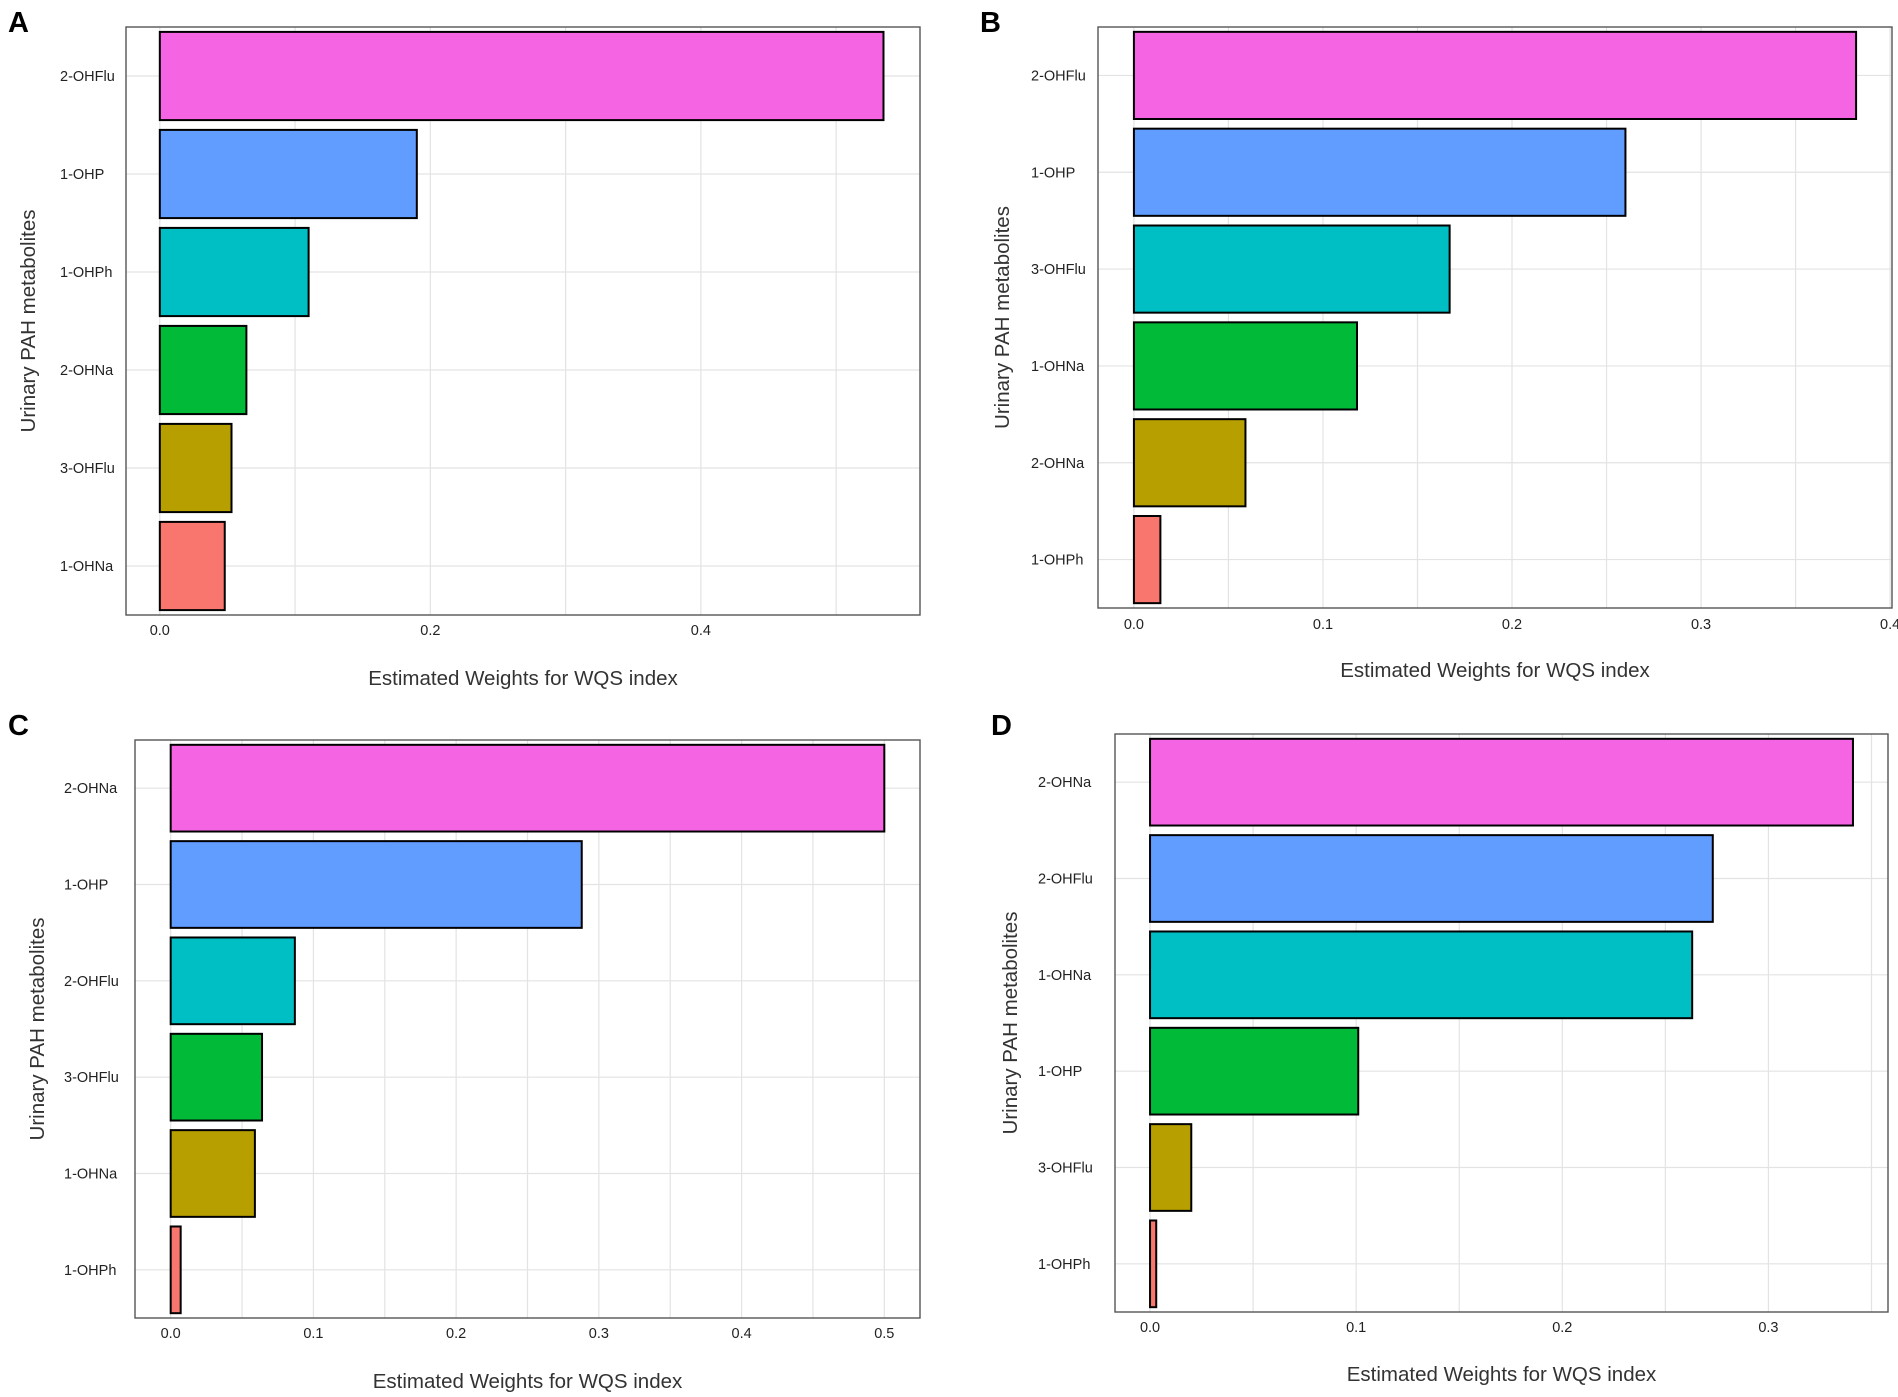  Describe the element at coordinates (884, 1334) in the screenshot. I see `x-tick-label: 0.5` at that location.